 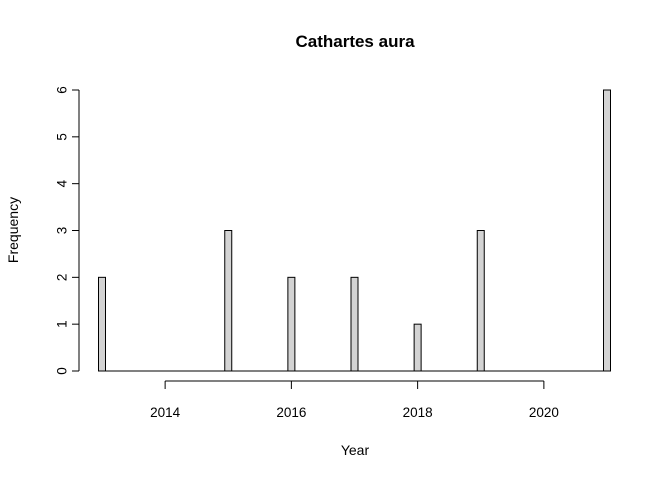 I want to click on y-tick-label-0: 0, so click(x=62, y=371).